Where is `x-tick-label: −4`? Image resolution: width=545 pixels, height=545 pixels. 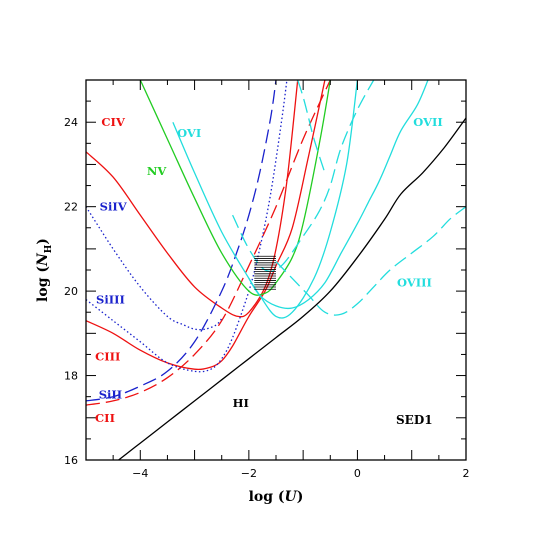
x-tick-label: −4 is located at coordinates (140, 473).